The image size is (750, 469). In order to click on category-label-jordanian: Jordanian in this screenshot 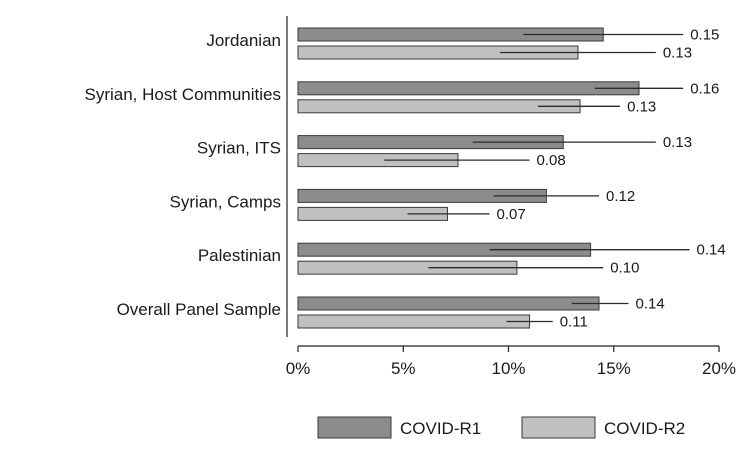, I will do `click(243, 40)`.